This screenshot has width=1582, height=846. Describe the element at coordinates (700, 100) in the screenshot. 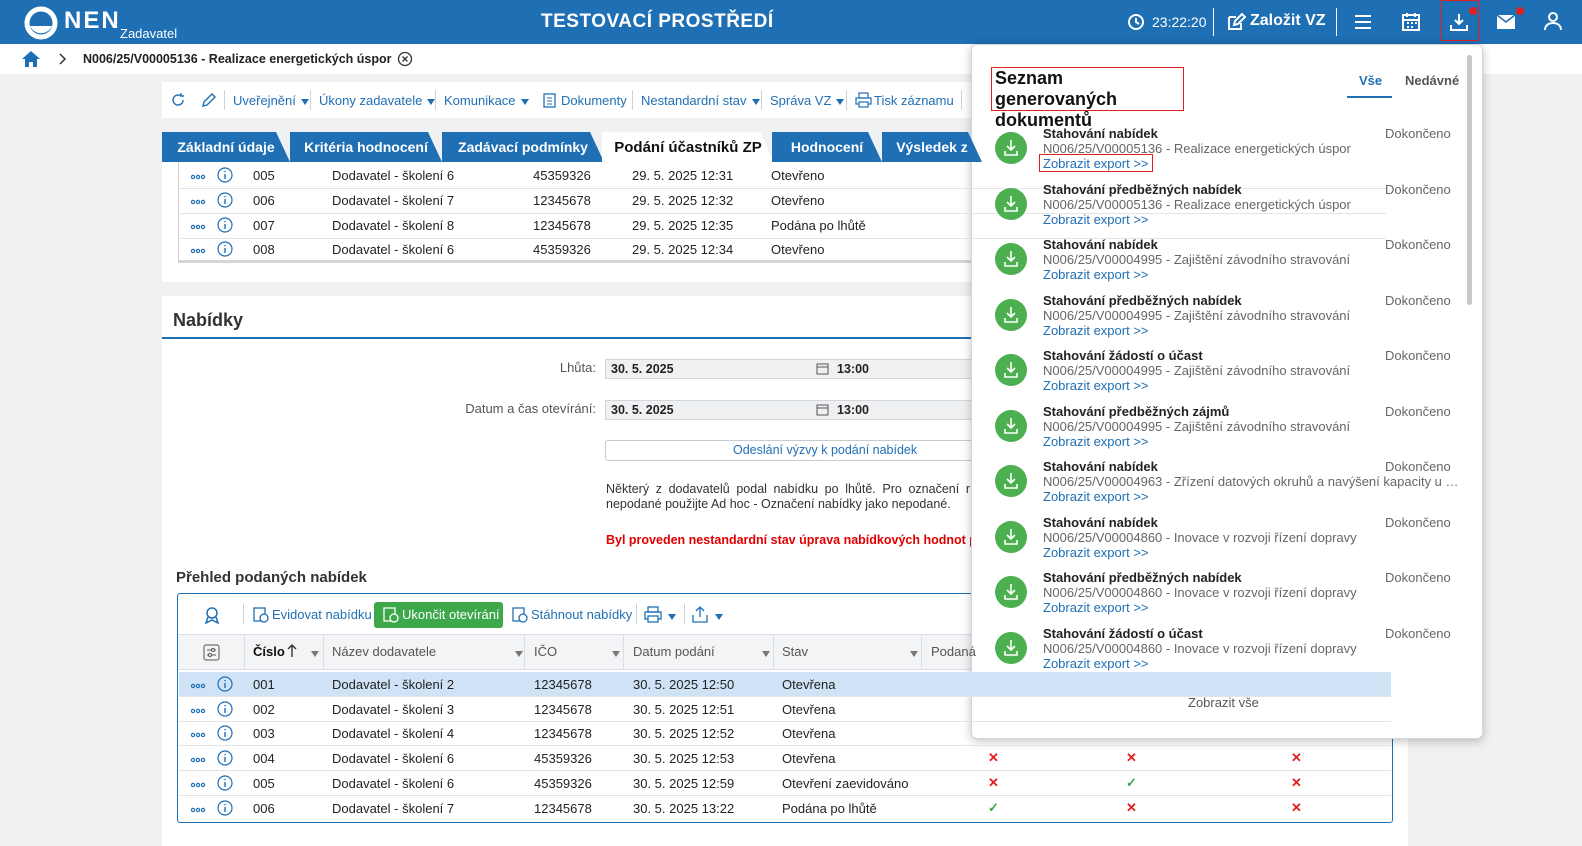

I see `toolbar-item: Nestandardní stav` at that location.